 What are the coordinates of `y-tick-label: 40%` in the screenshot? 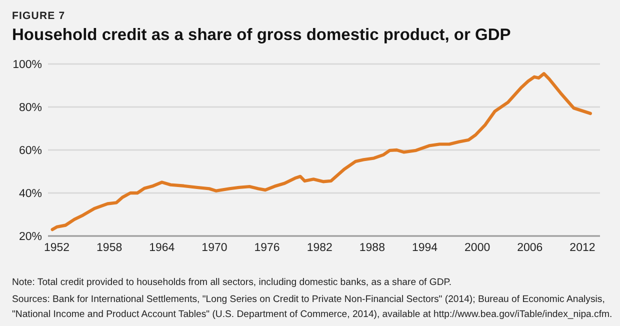 It's located at (30, 194).